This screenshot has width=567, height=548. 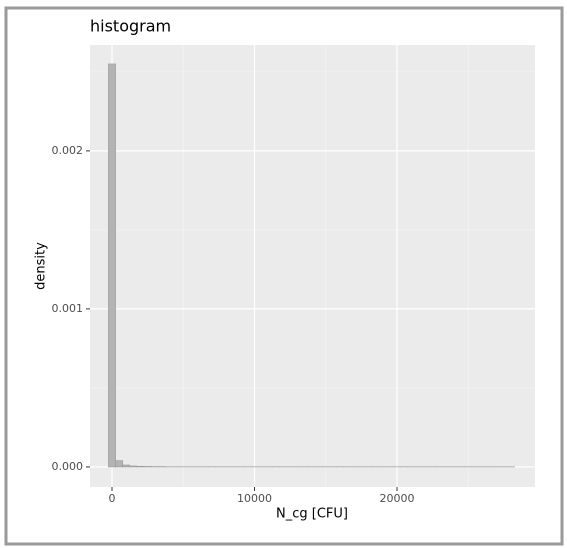 I want to click on y-tick-label: 0.000, so click(x=68, y=466).